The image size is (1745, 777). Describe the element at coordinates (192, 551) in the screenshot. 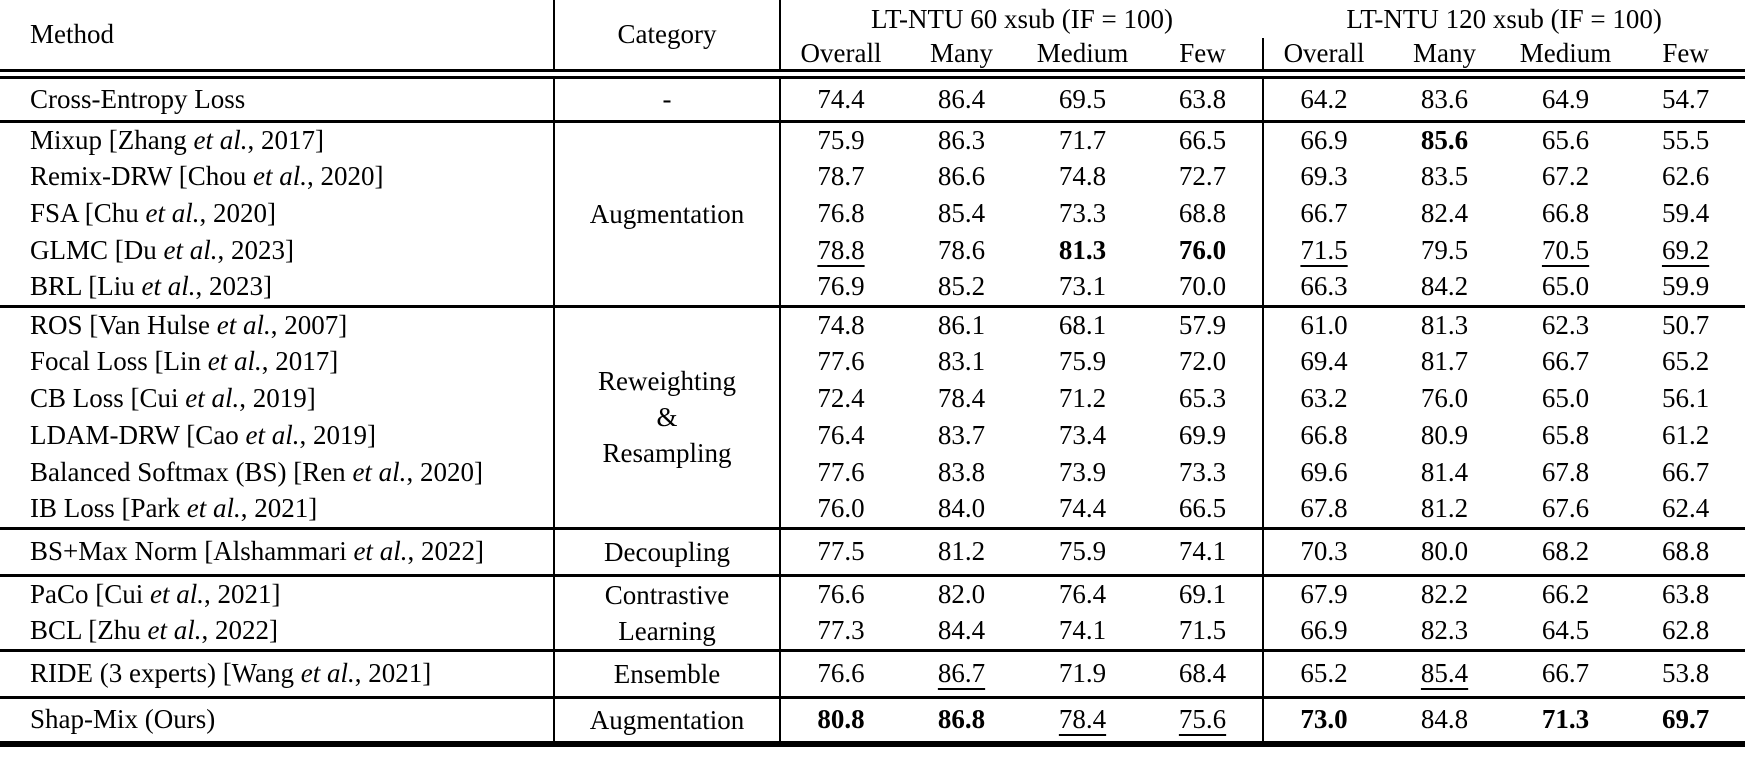

I see `method-text: BS+Max Norm [Alshammari` at that location.